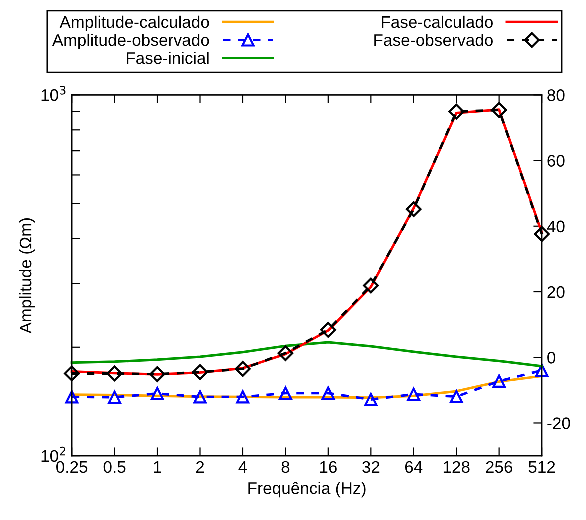 This screenshot has width=586, height=520. What do you see at coordinates (437, 22) in the screenshot?
I see `legend-label: Fase-calculado` at bounding box center [437, 22].